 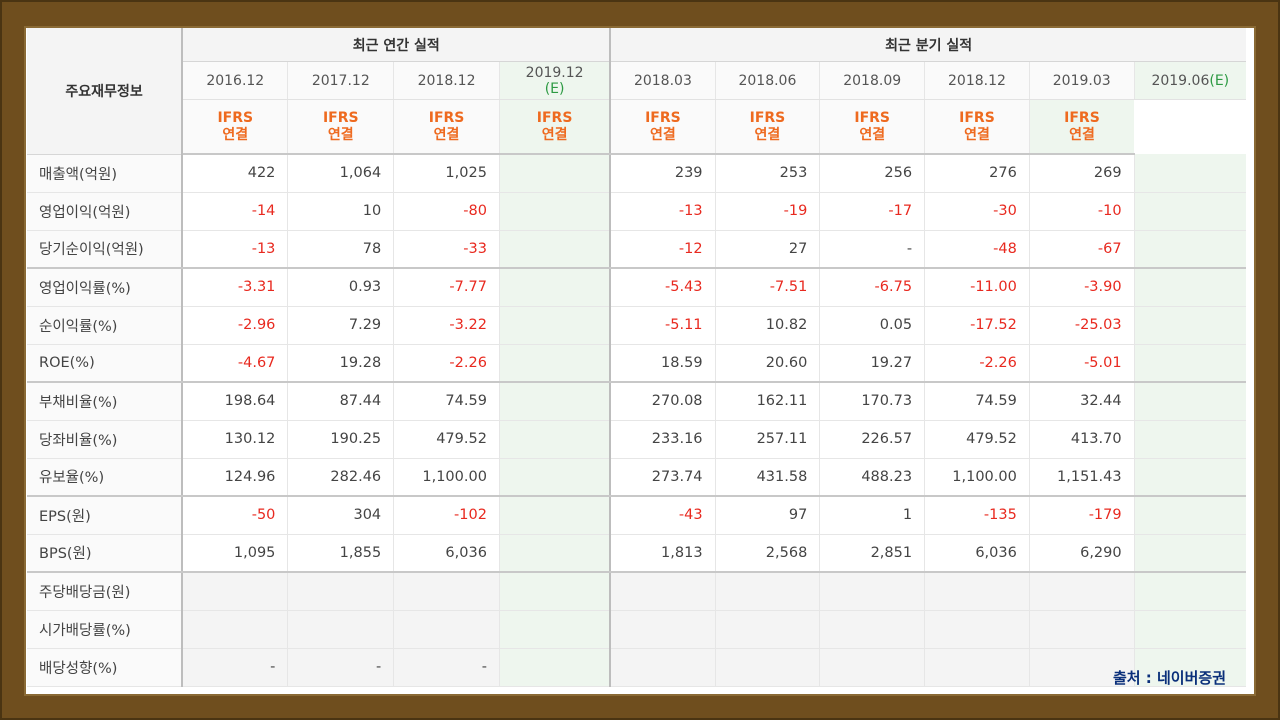 What do you see at coordinates (340, 515) in the screenshot?
I see `table-cell: 304` at bounding box center [340, 515].